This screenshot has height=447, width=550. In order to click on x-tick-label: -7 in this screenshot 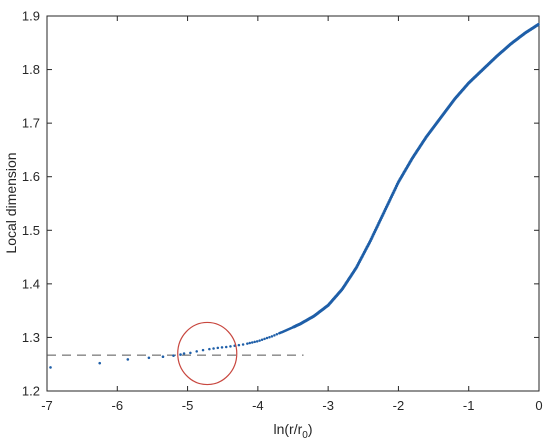, I will do `click(47, 405)`.